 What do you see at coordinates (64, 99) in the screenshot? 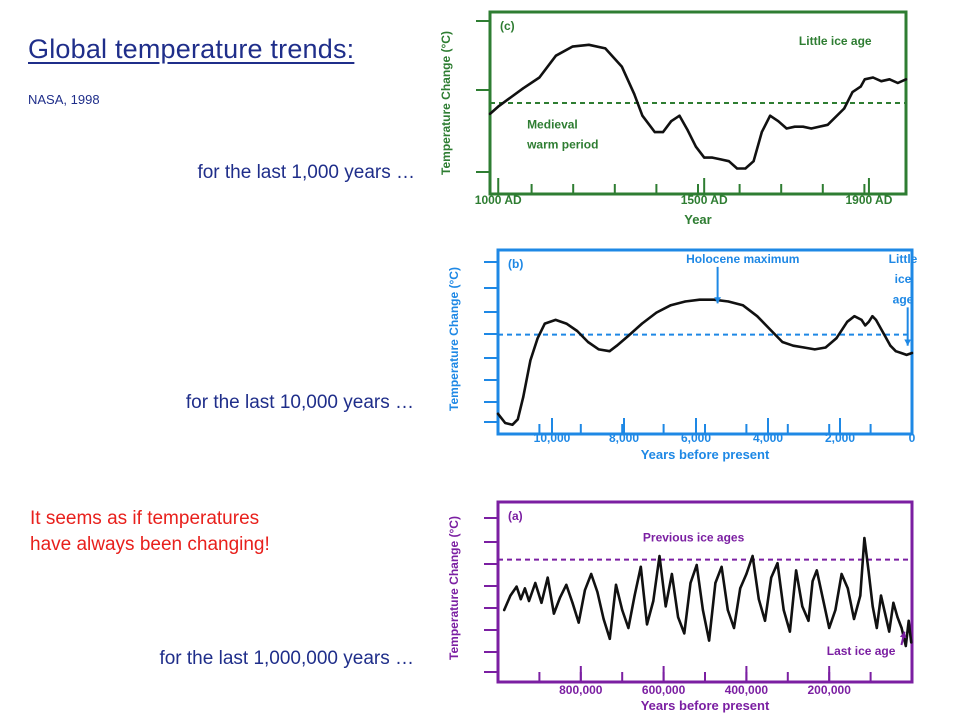
I see `source-label: NASA, 1998` at bounding box center [64, 99].